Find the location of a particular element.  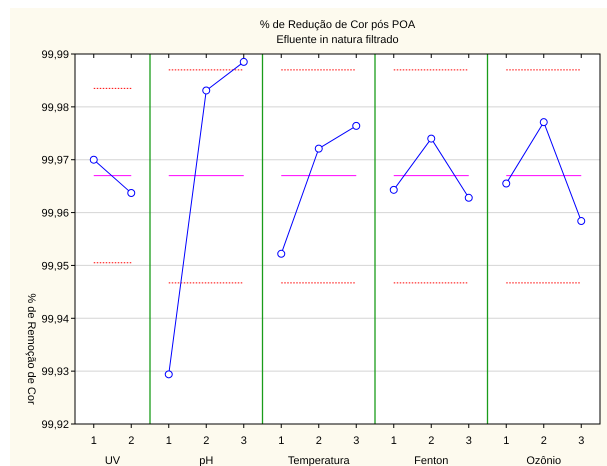

y-tick-label: 99,97 is located at coordinates (55, 160).